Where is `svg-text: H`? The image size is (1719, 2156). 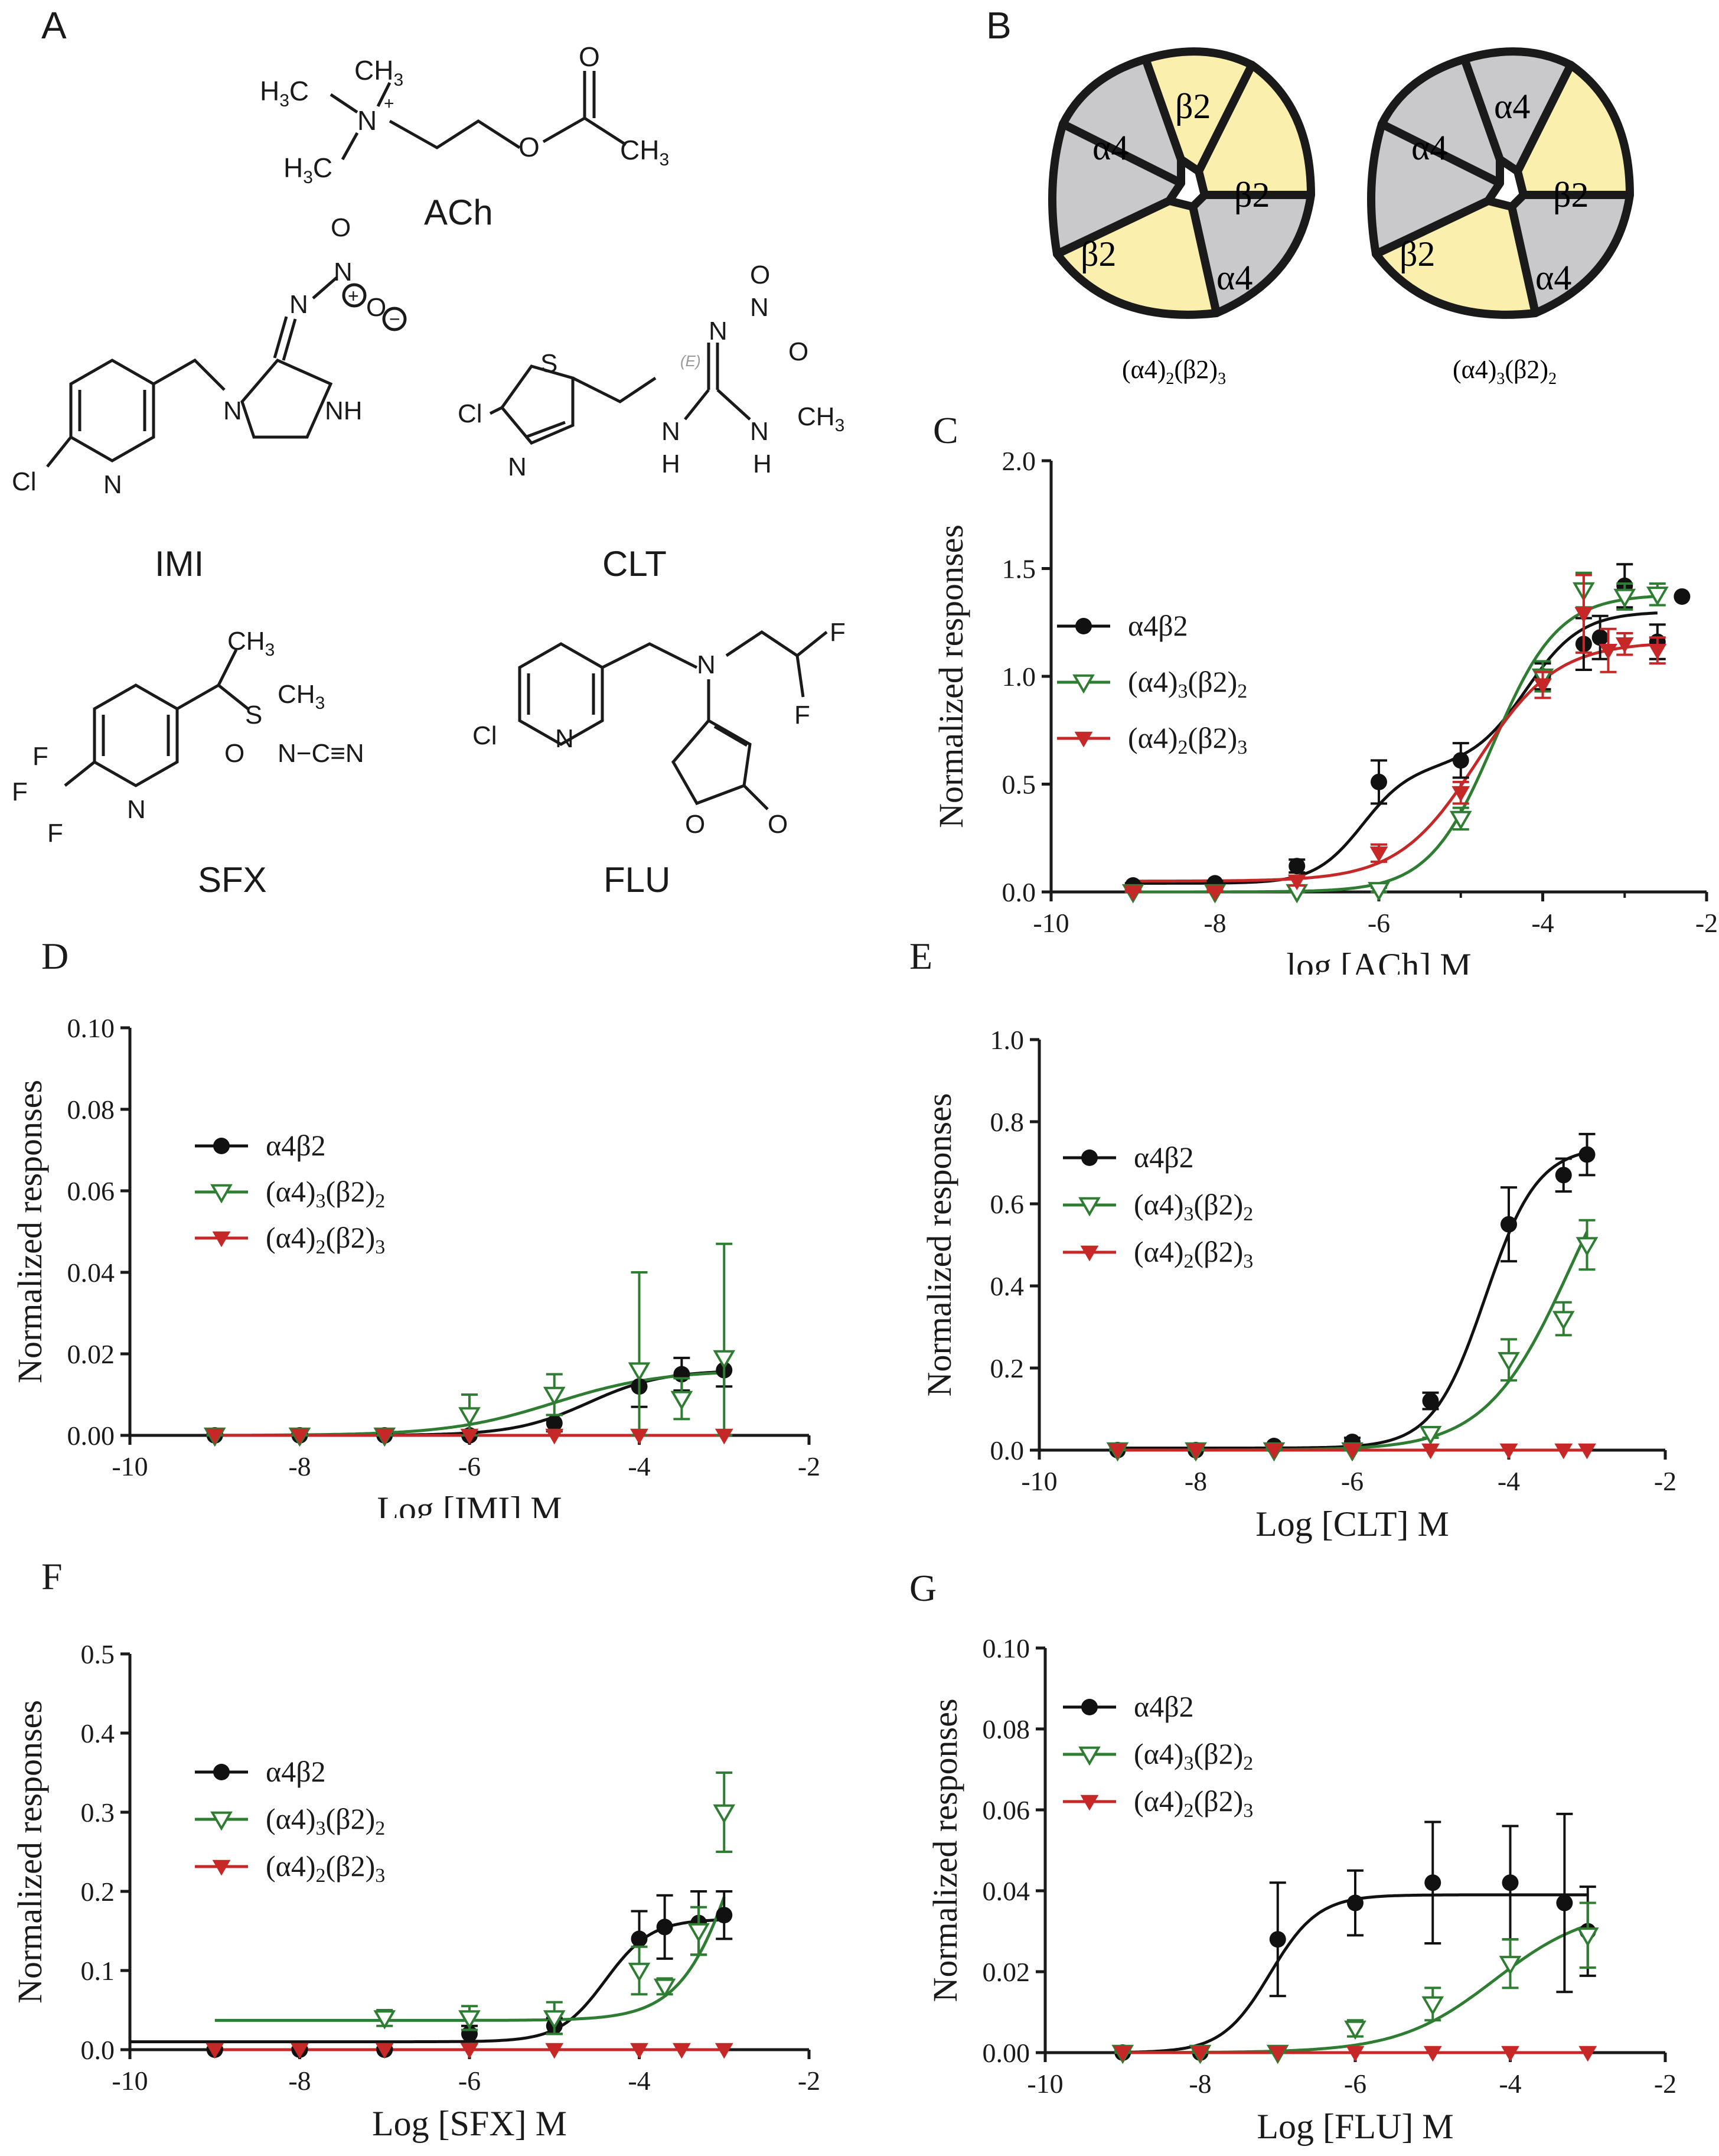
svg-text: H is located at coordinates (762, 464).